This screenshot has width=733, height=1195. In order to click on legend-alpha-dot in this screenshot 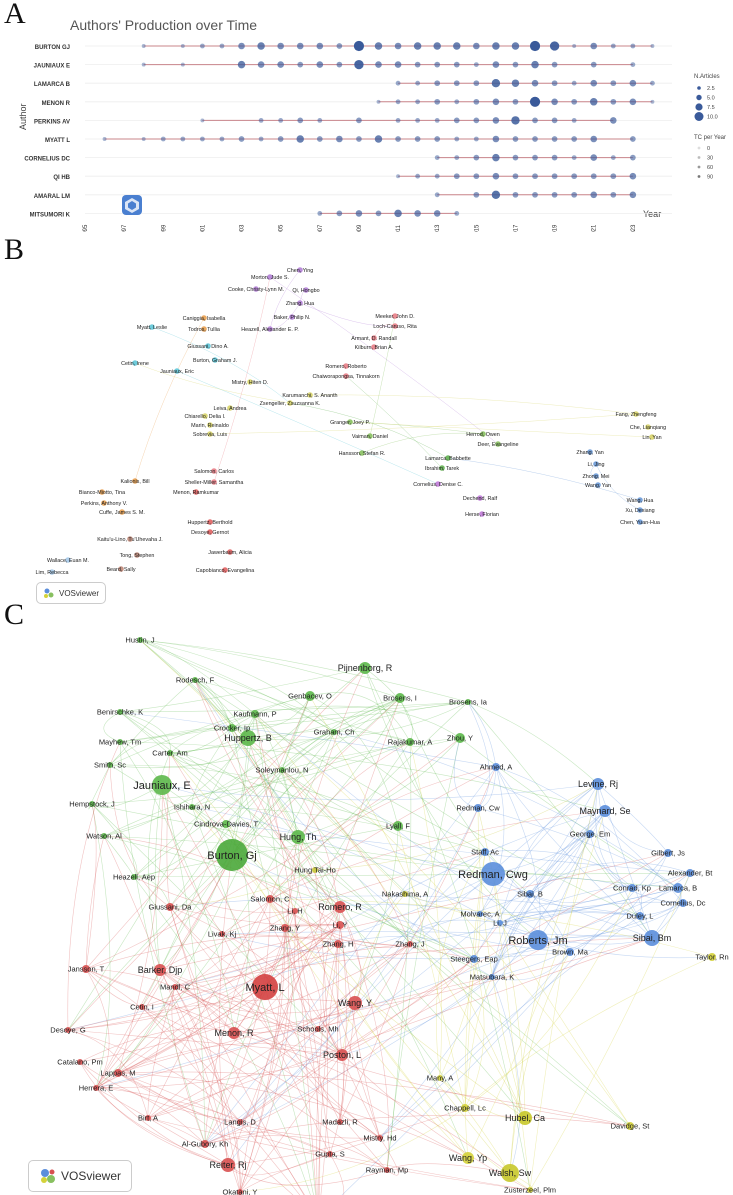, I will do `click(699, 176)`.